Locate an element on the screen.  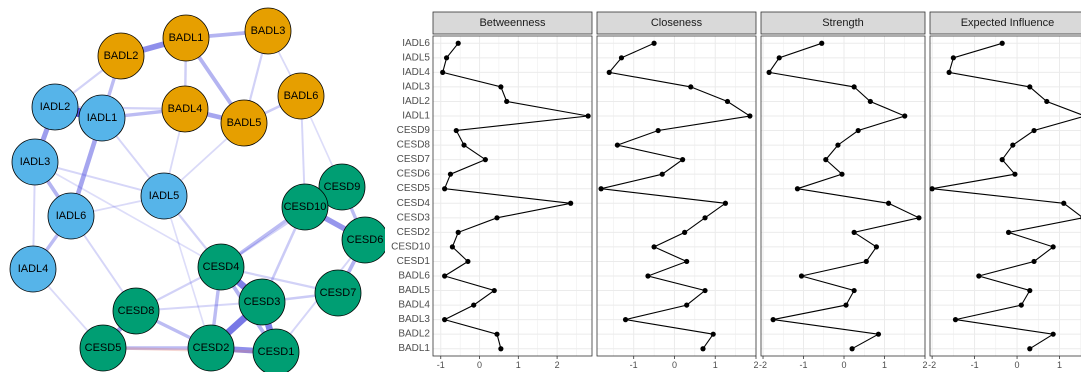
node-label: IADL4 is located at coordinates (33, 269).